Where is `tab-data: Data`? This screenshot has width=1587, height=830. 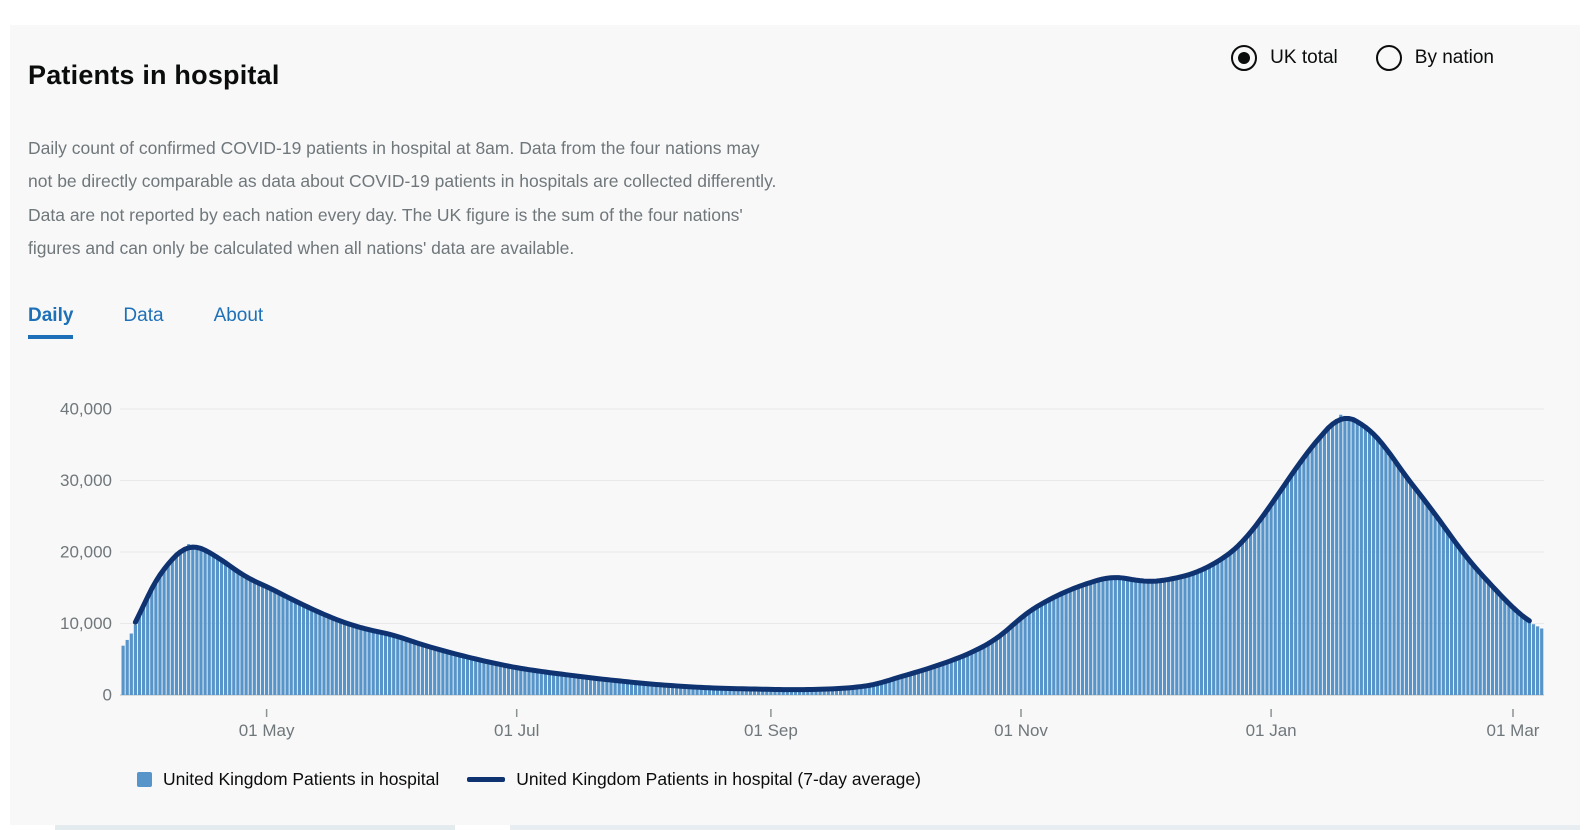 tab-data: Data is located at coordinates (143, 315).